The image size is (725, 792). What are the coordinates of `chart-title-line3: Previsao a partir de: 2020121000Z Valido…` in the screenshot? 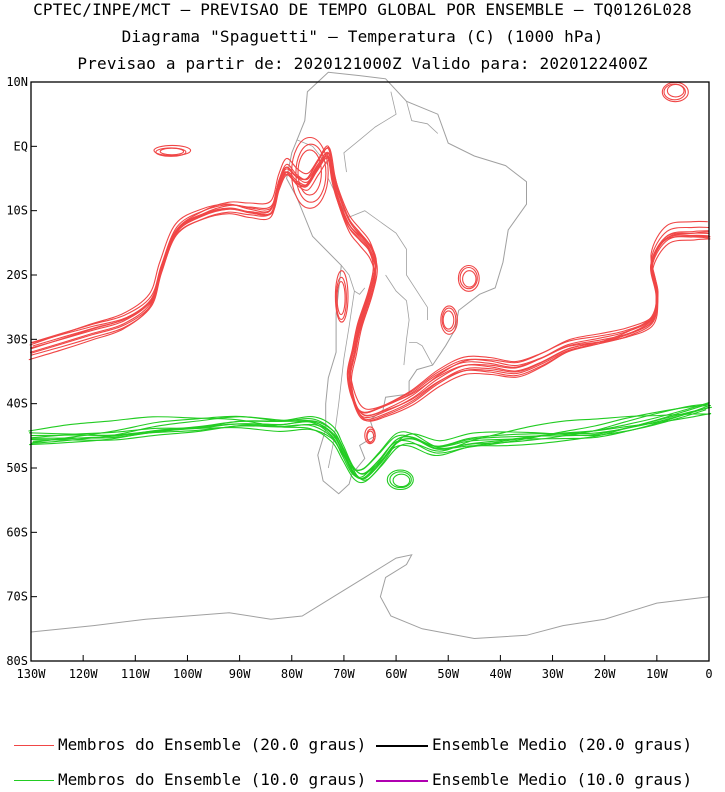 It's located at (362, 63).